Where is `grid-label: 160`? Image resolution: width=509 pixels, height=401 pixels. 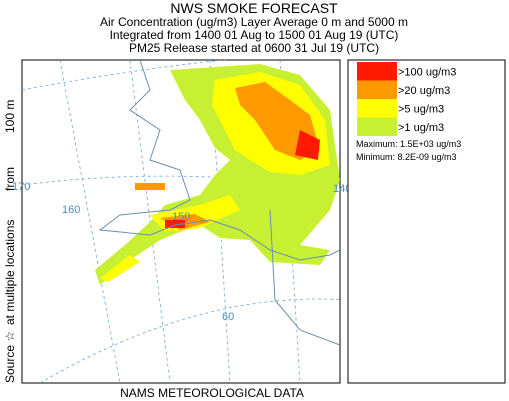
grid-label: 160 is located at coordinates (71, 210).